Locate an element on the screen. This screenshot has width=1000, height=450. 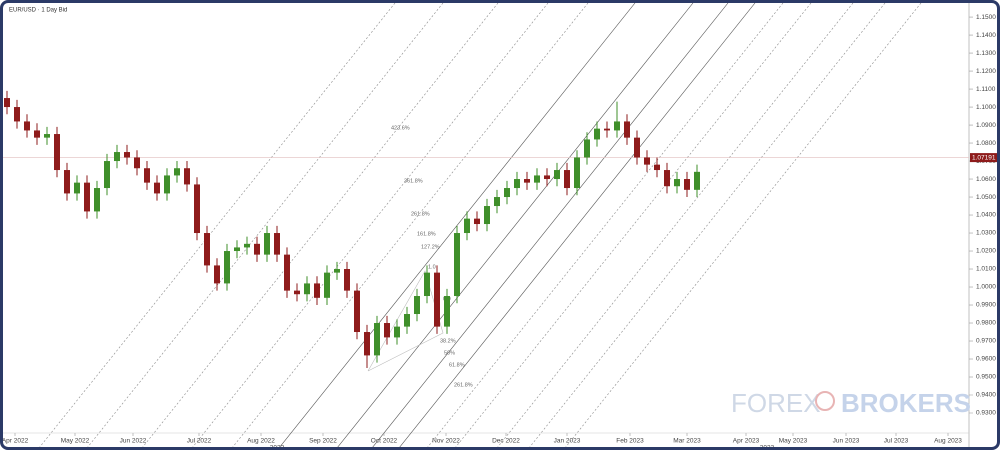
y-tick-label: 0.9600 is located at coordinates (986, 359).